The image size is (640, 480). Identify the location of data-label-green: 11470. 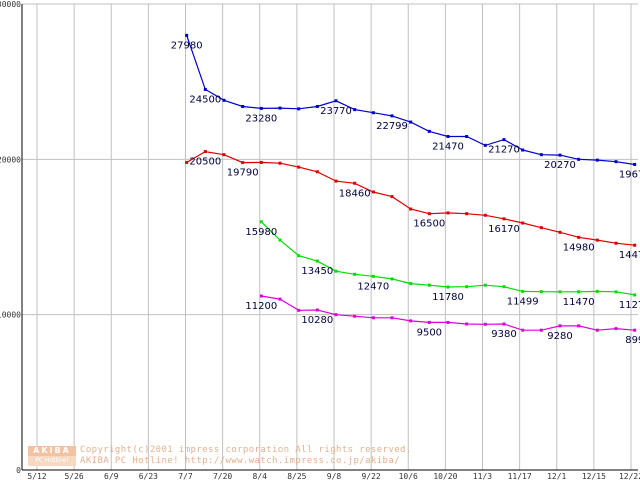
(579, 302).